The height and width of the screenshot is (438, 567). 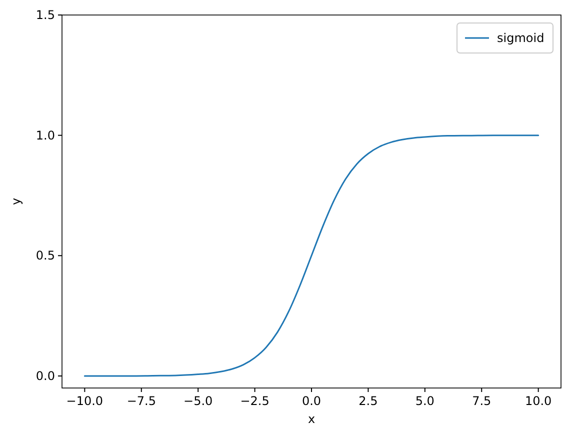 What do you see at coordinates (424, 401) in the screenshot?
I see `x-tick-label: 5.0` at bounding box center [424, 401].